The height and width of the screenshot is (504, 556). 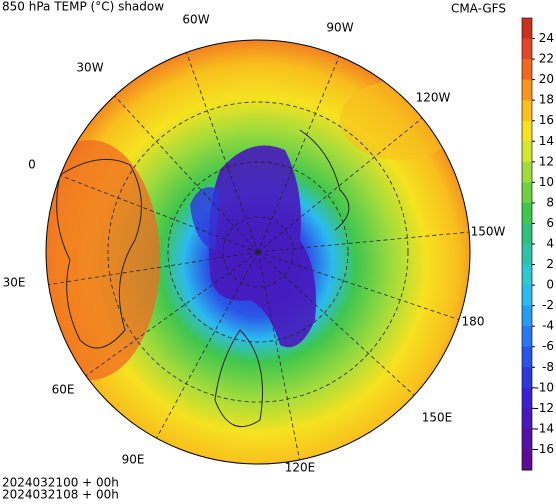 What do you see at coordinates (83, 7) in the screenshot?
I see `title: 850 hPa TEMP (°C) shadow` at bounding box center [83, 7].